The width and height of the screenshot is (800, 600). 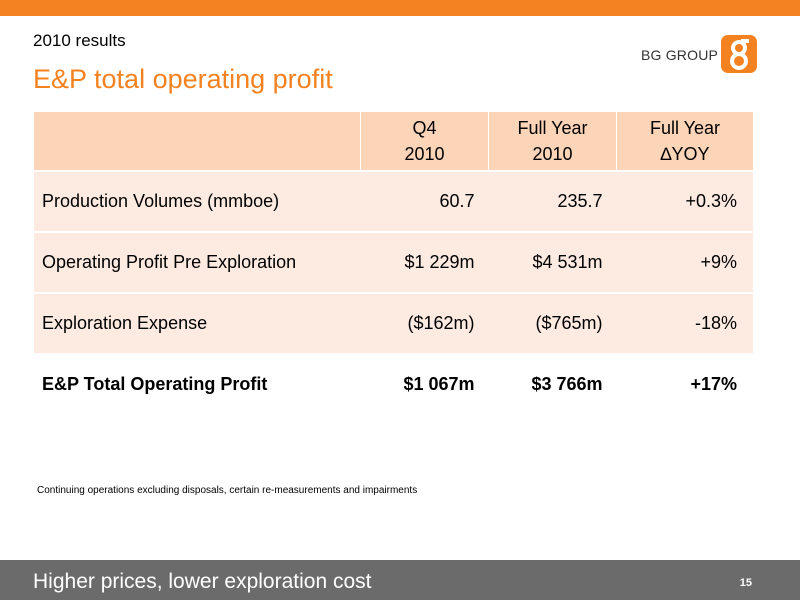 I want to click on bg-group-logo-icon, so click(x=739, y=54).